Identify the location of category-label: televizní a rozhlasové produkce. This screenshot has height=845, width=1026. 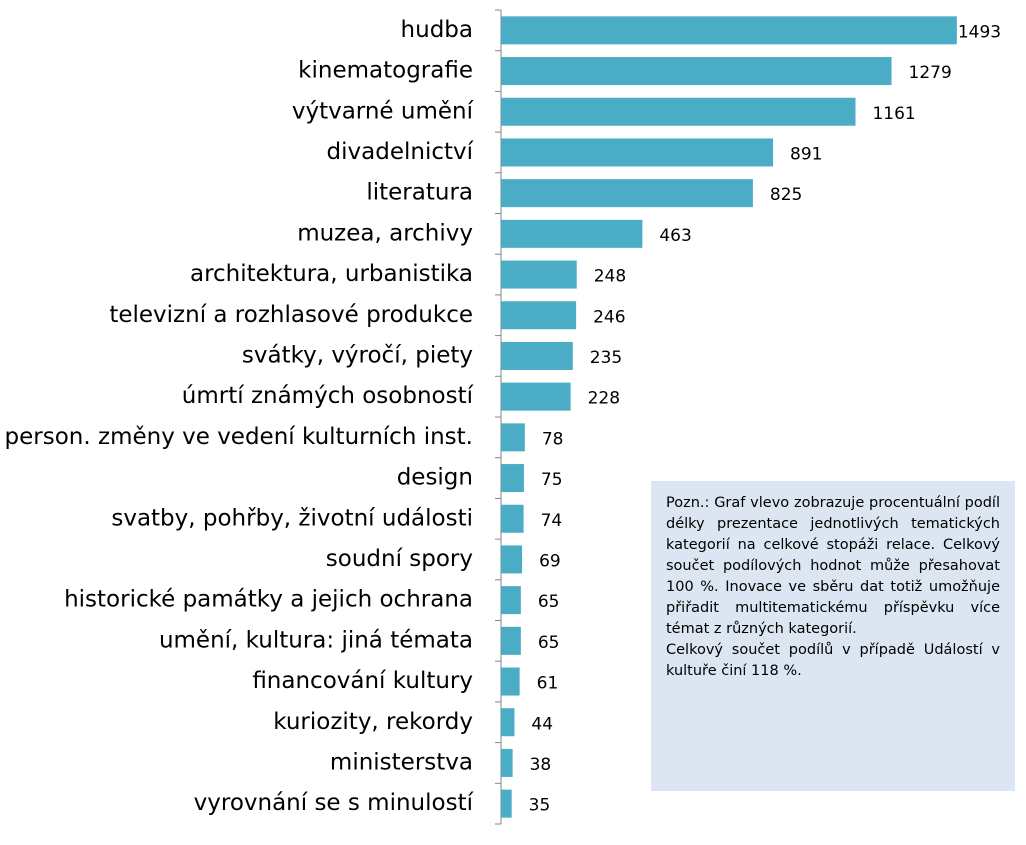
(291, 315).